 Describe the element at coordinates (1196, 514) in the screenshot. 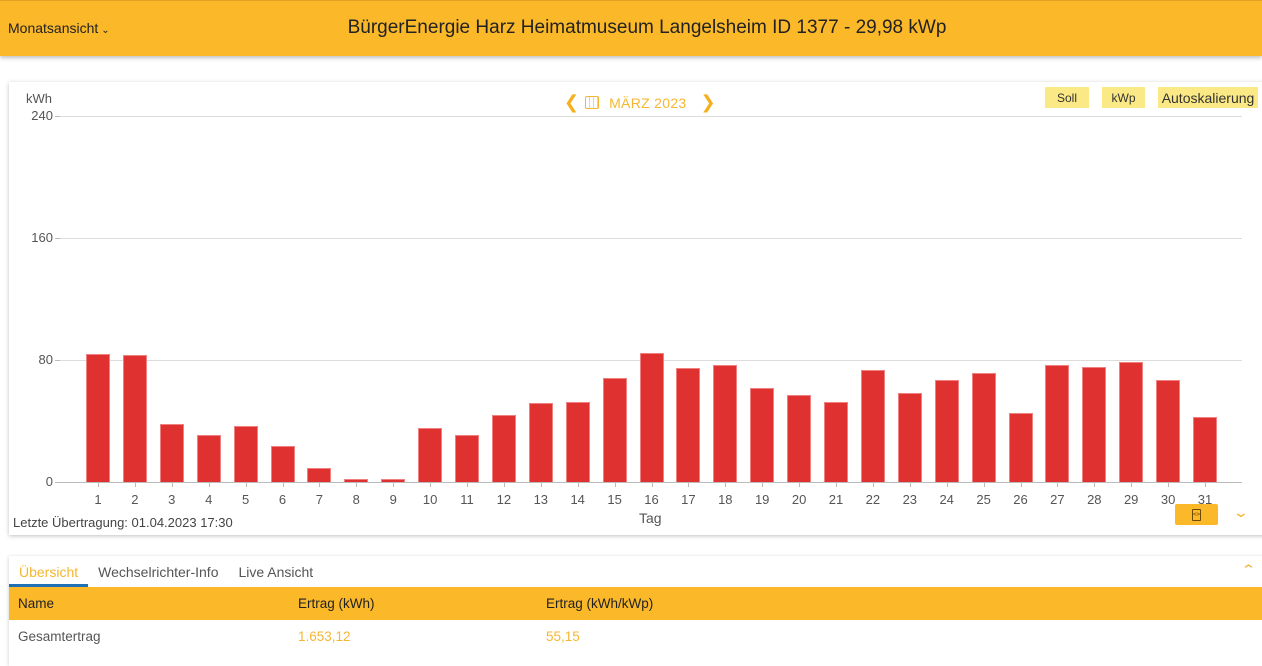

I see `export-button: <>` at that location.